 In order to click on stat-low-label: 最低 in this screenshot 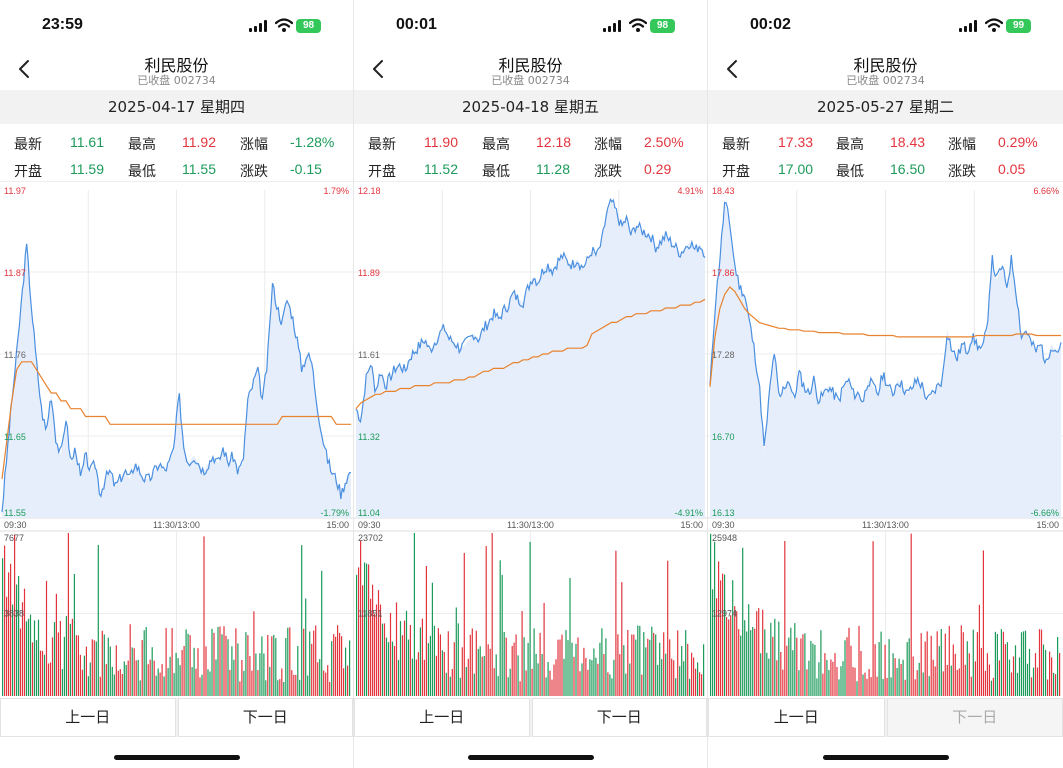, I will do `click(142, 171)`.